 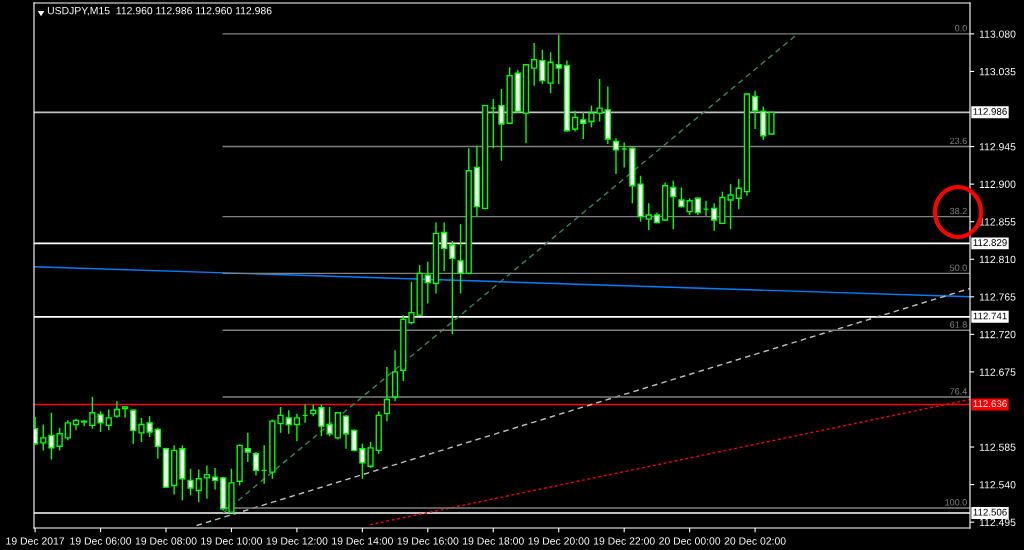 I want to click on chart-title: USDJPY,M15 112.960 112.986 112.960 112.986, so click(x=159, y=11).